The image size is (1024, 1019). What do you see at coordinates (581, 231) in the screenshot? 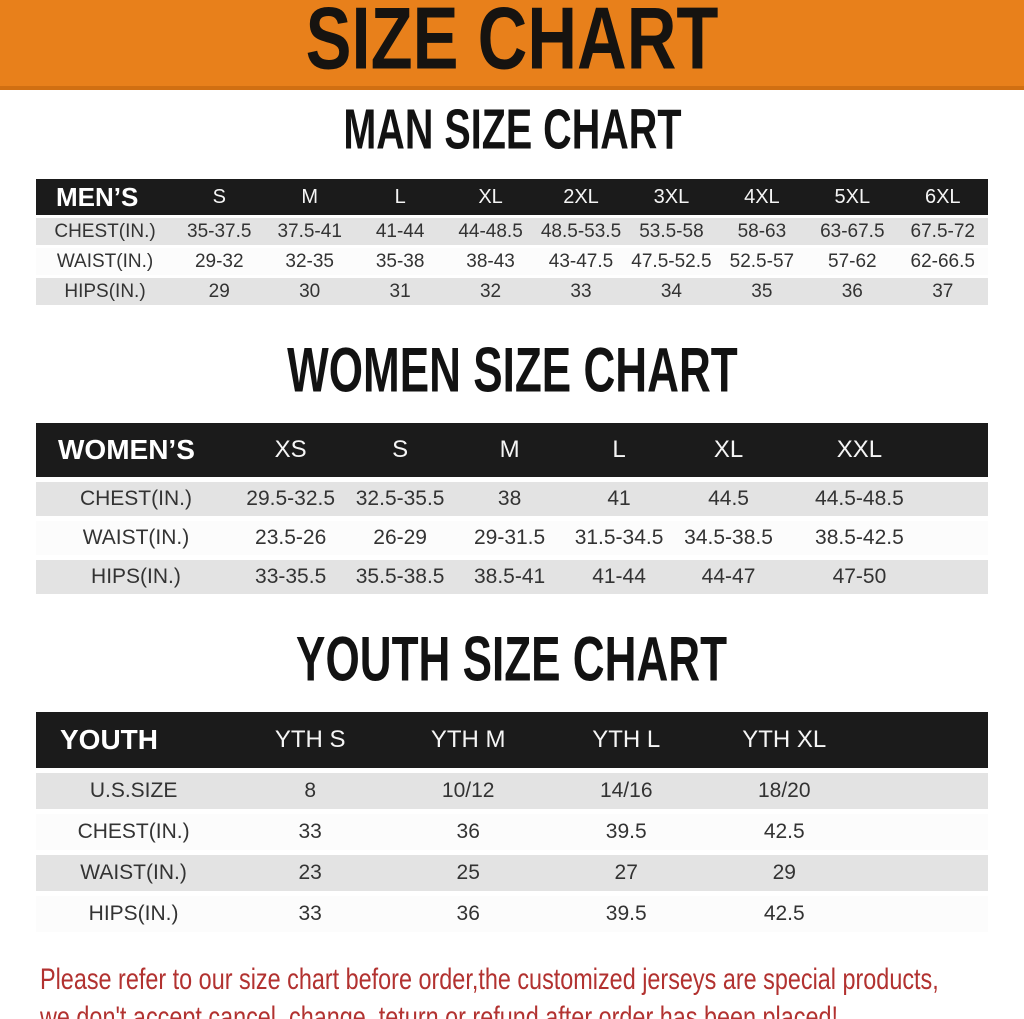
I see `measurement-value: 48.5-53.5` at bounding box center [581, 231].